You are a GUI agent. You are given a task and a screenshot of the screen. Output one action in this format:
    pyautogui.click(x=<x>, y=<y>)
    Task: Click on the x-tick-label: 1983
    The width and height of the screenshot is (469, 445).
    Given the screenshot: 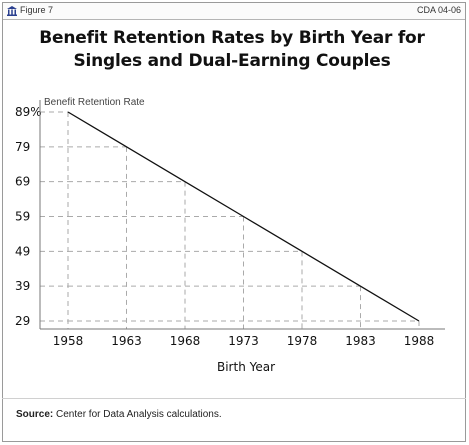 What is the action you would take?
    pyautogui.click(x=360, y=341)
    